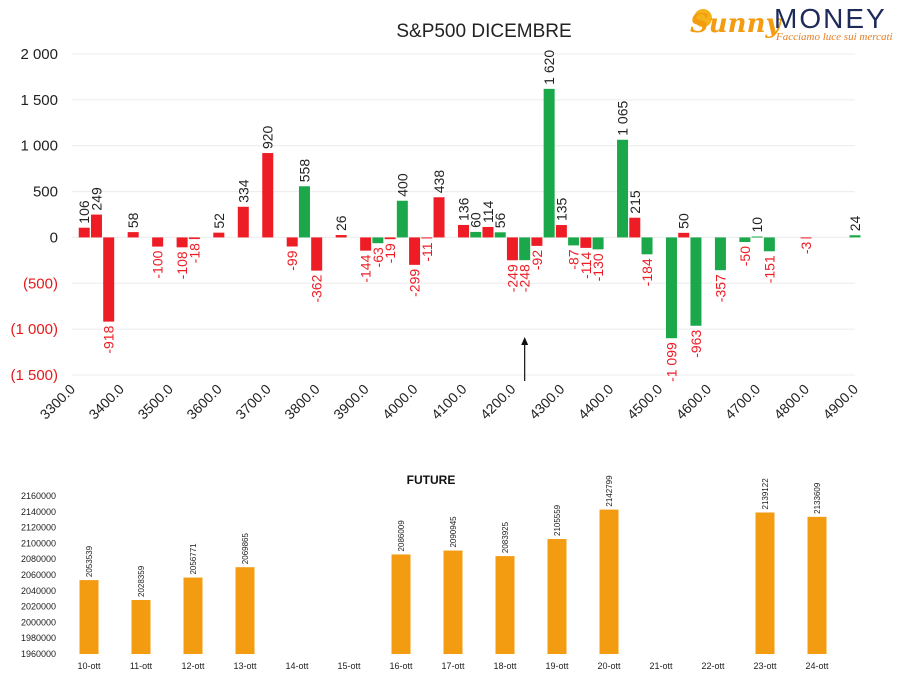 This screenshot has height=679, width=898. I want to click on arrow-icon, so click(525, 359).